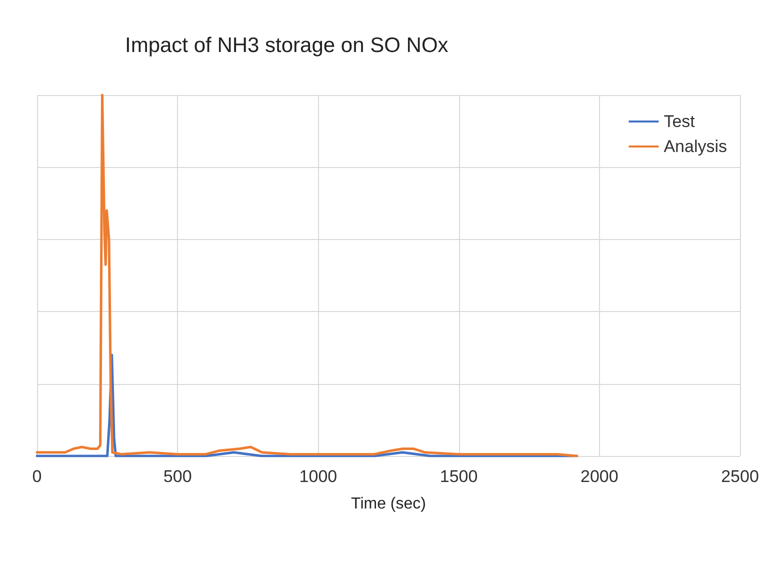 The width and height of the screenshot is (782, 567). What do you see at coordinates (287, 45) in the screenshot?
I see `chart-title: Impact of NH3 storage on SO NOx` at bounding box center [287, 45].